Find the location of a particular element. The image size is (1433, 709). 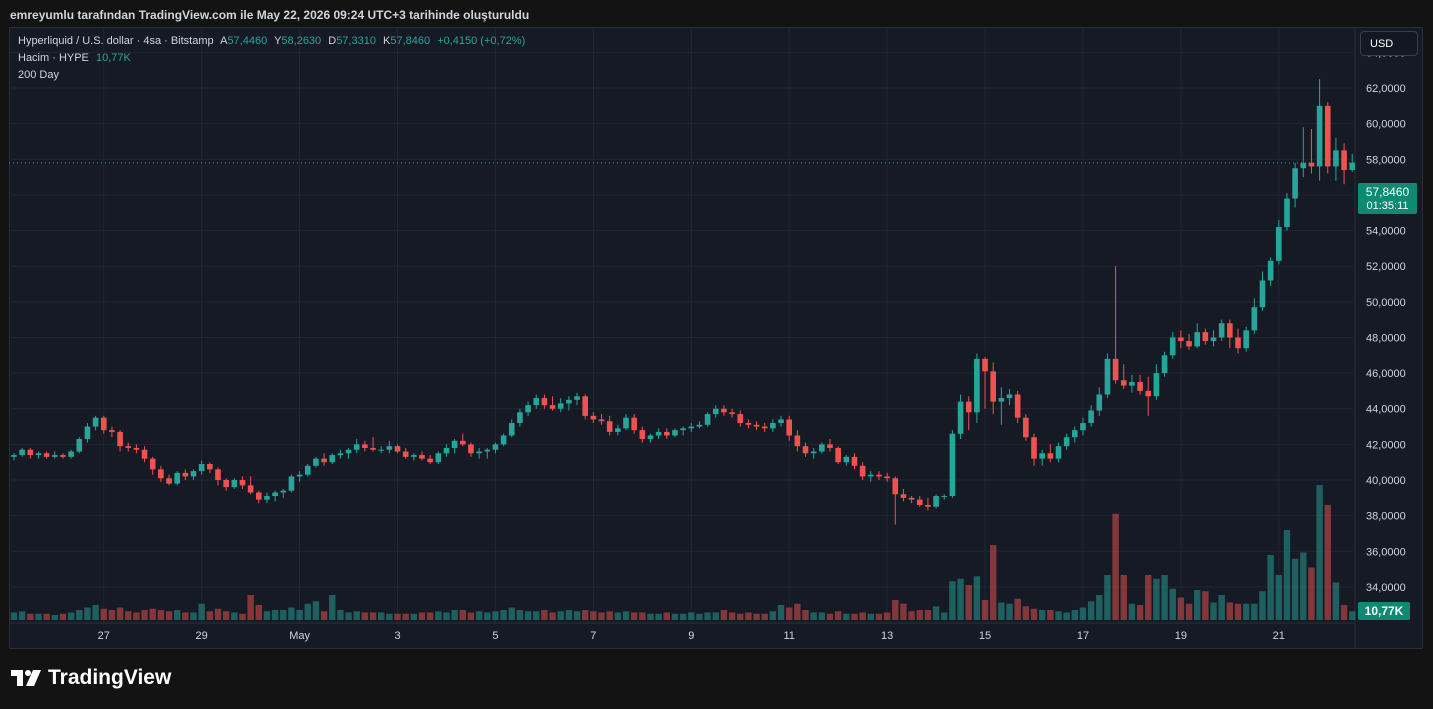

close-label: K is located at coordinates (387, 41).